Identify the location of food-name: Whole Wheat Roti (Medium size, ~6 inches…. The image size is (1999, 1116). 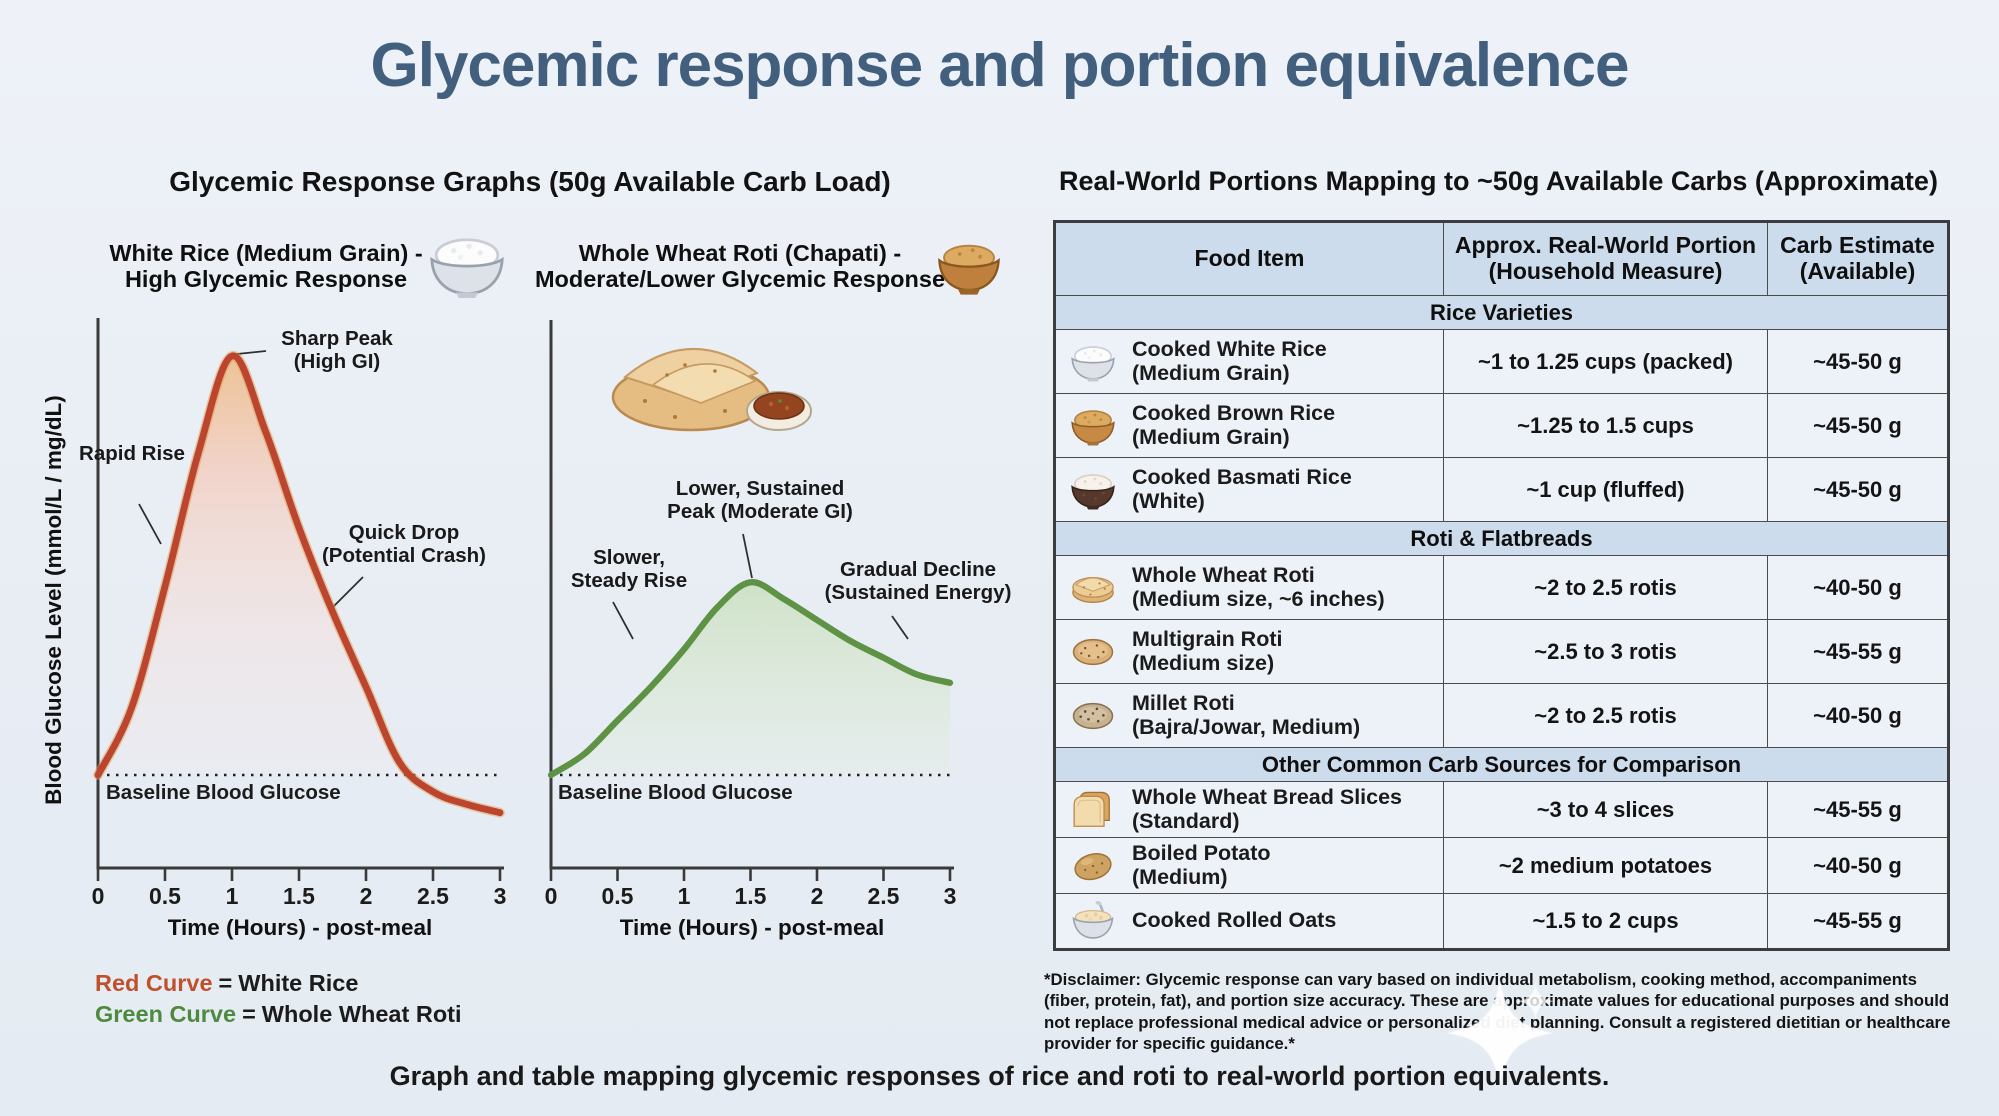
(1258, 586).